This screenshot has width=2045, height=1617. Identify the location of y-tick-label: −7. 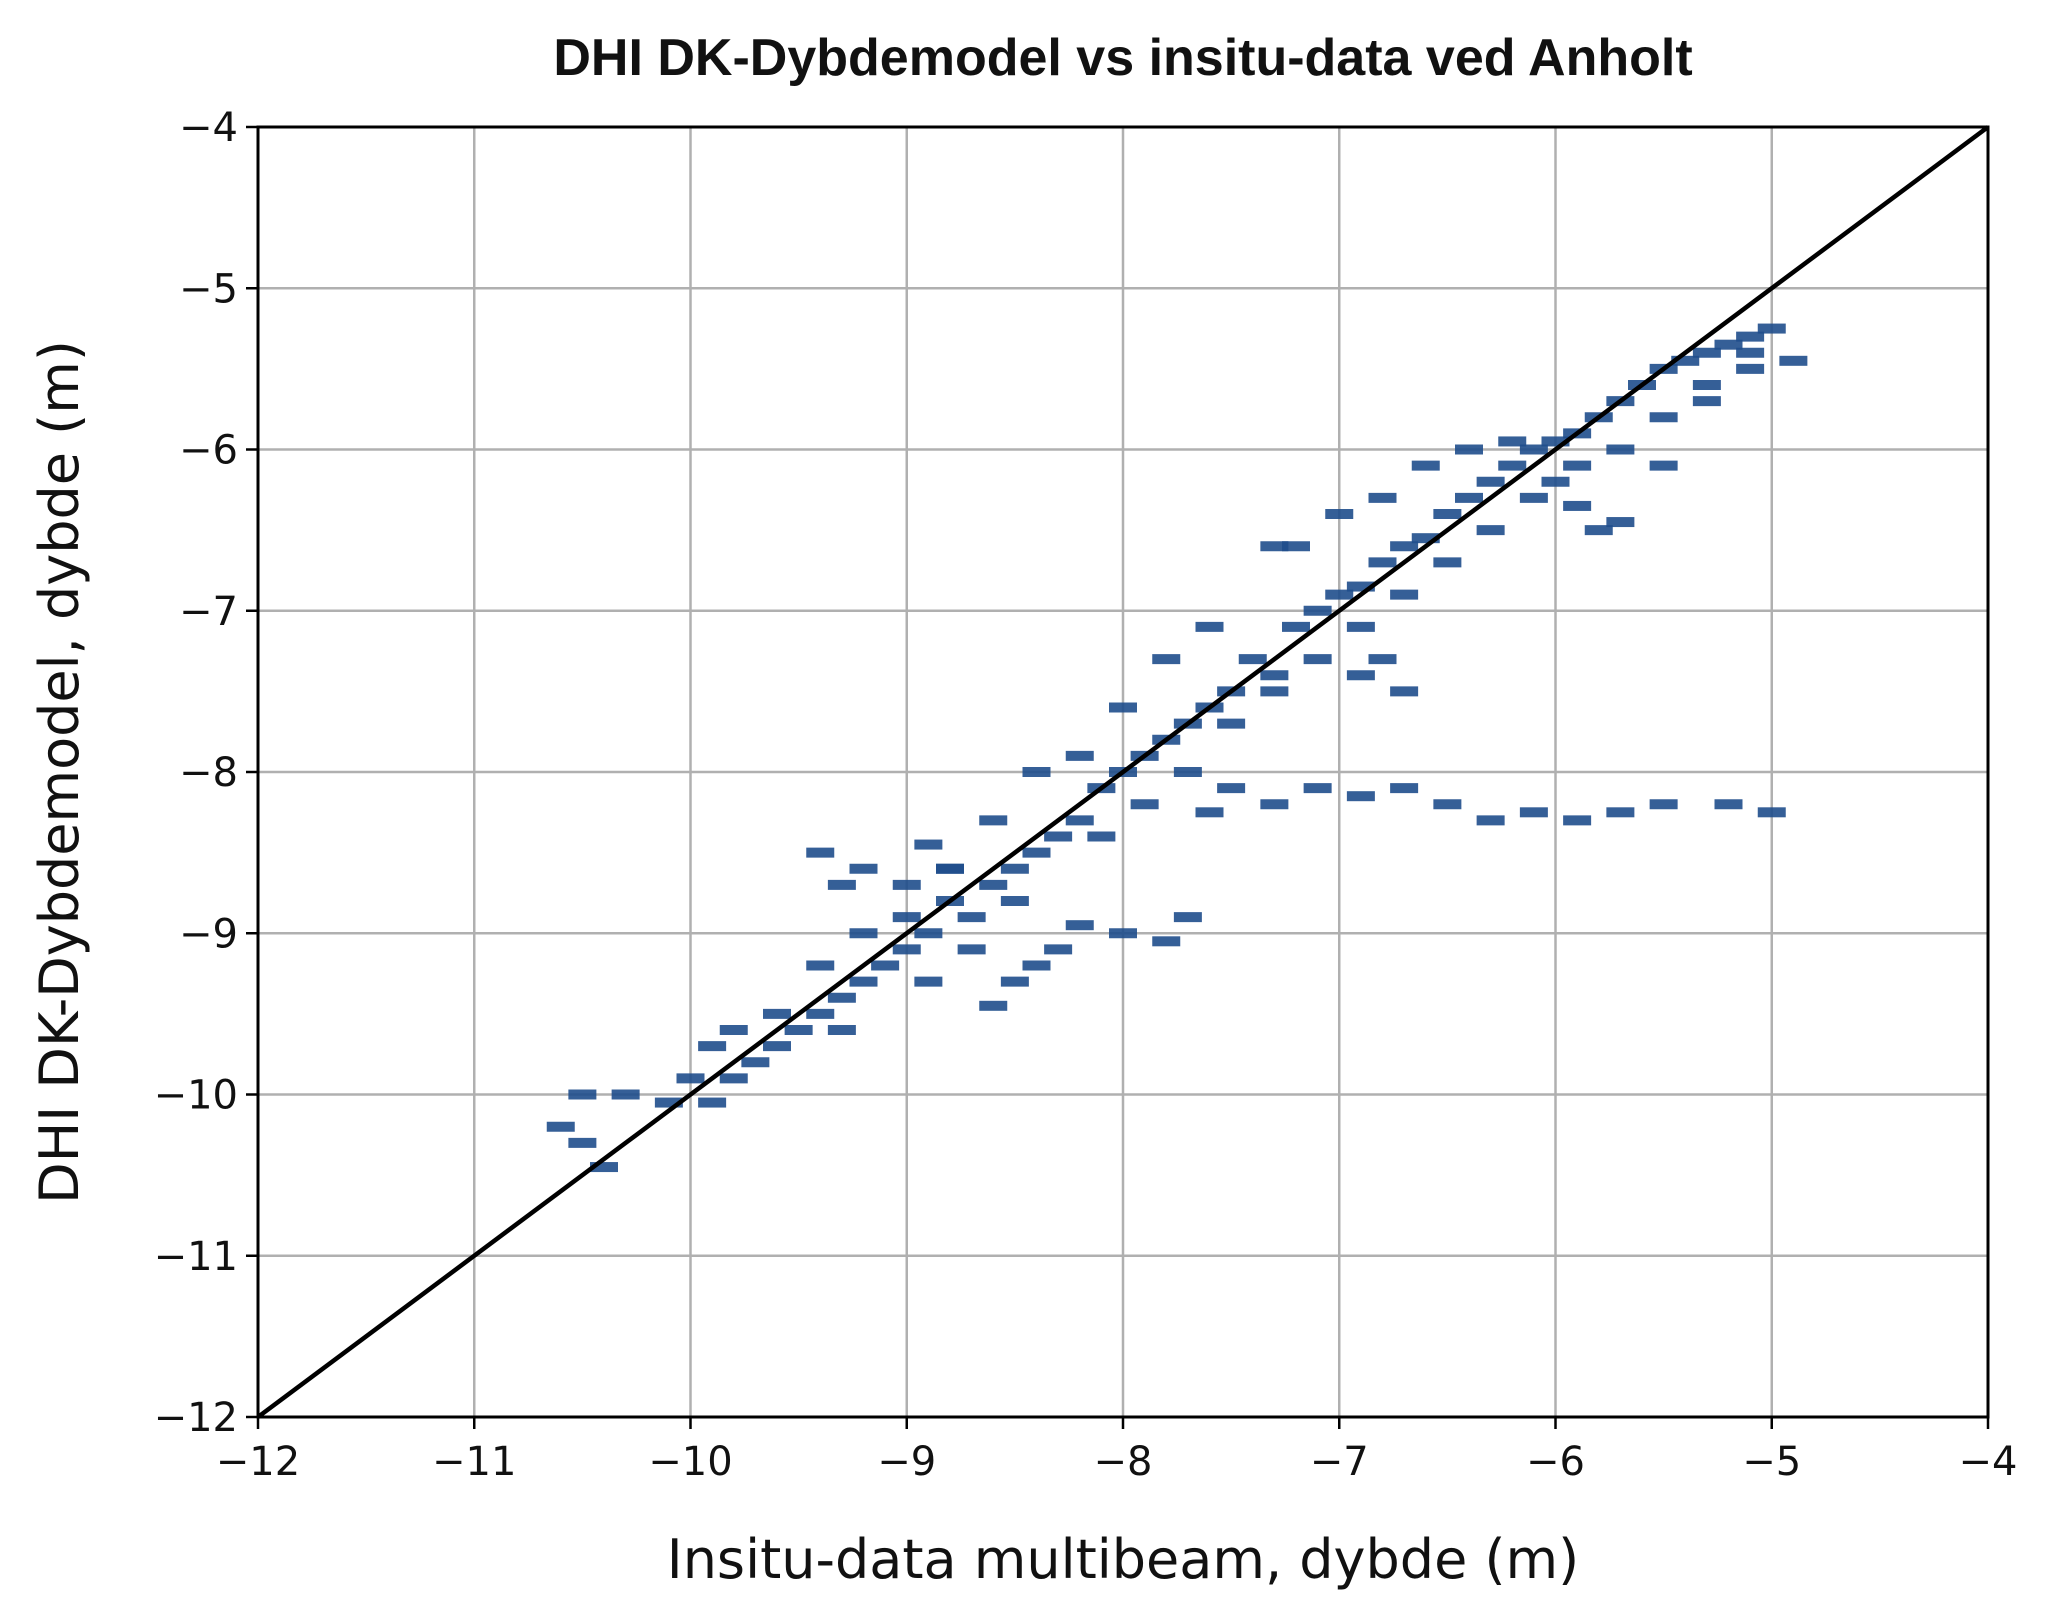
(208, 612).